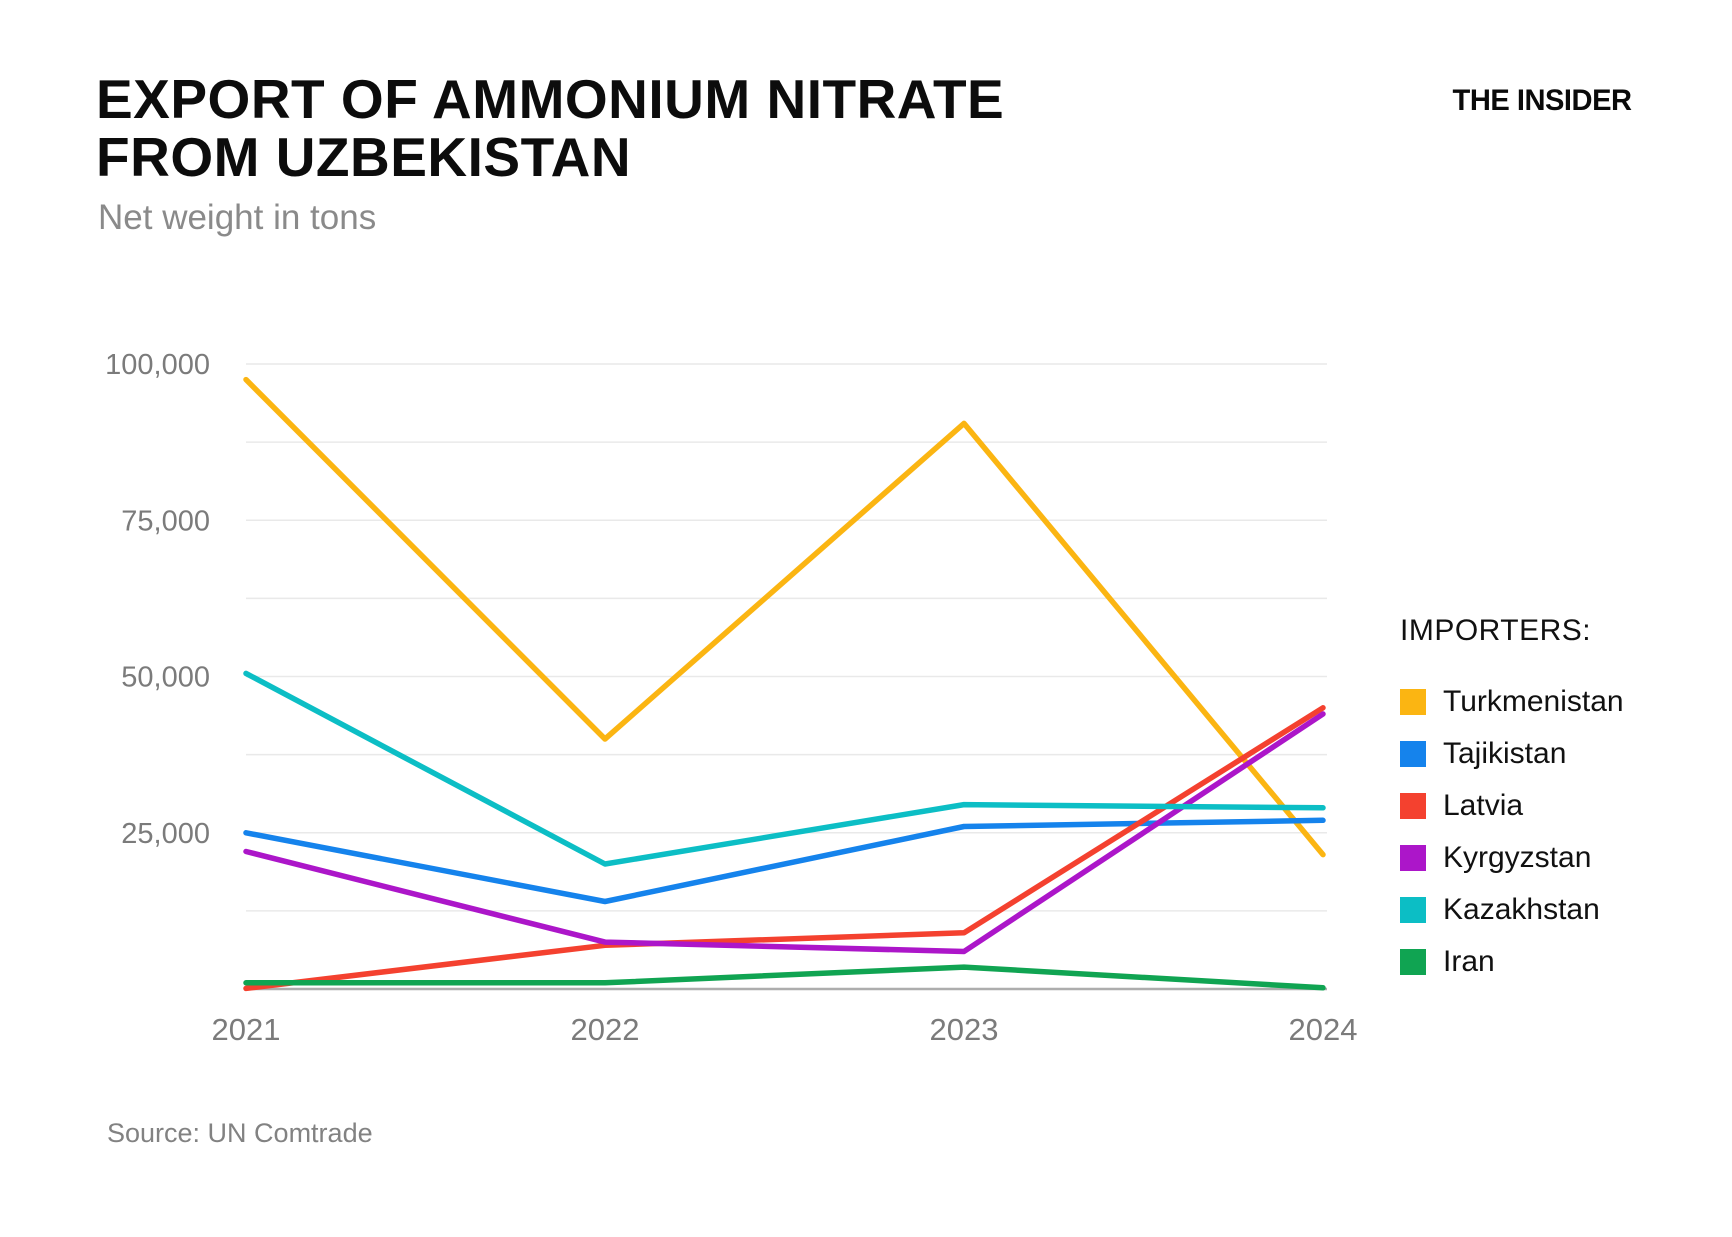  What do you see at coordinates (1560, 806) in the screenshot?
I see `legend-item-latvia: Latvia` at bounding box center [1560, 806].